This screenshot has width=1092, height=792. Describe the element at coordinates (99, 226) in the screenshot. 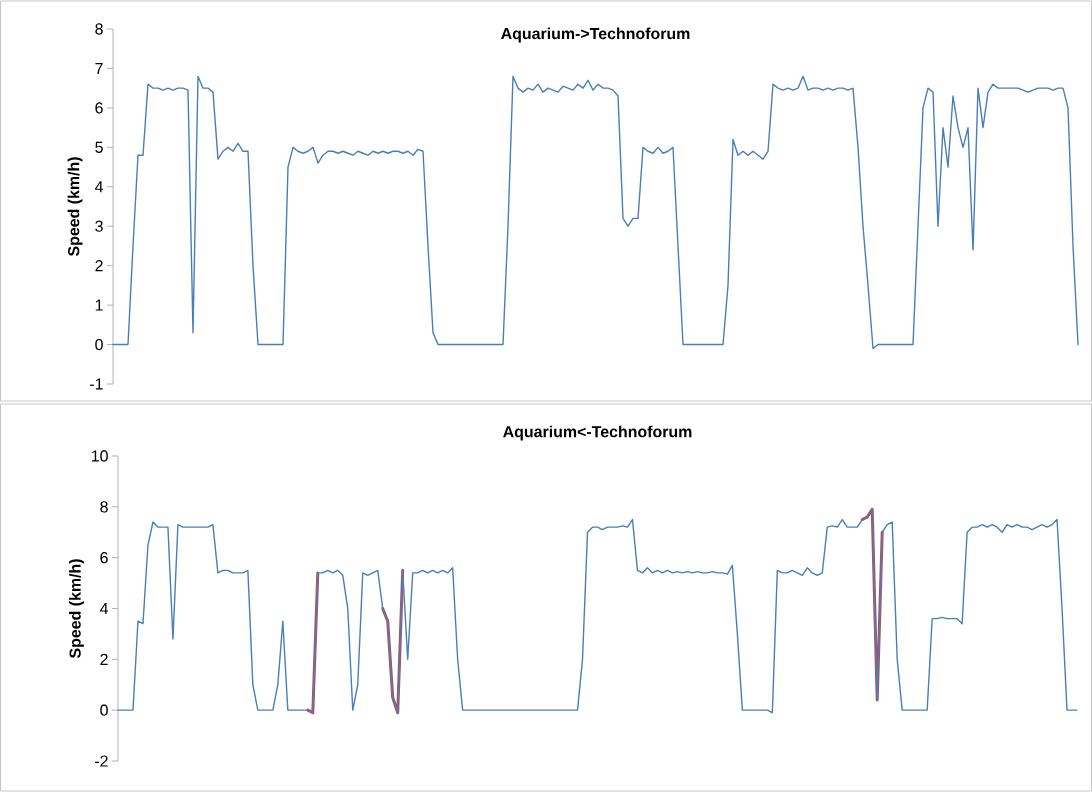

I see `y-tick-label: 3` at that location.